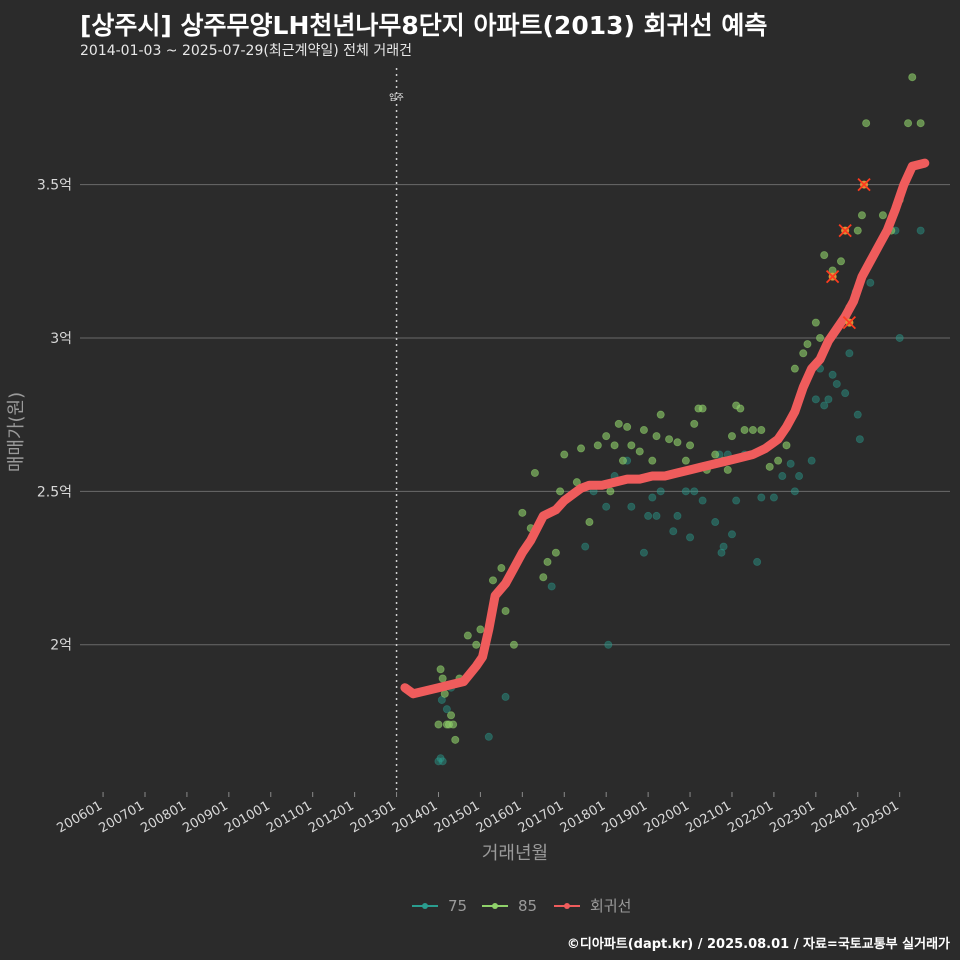 The image size is (960, 960). I want to click on legend-label: 75, so click(457, 906).